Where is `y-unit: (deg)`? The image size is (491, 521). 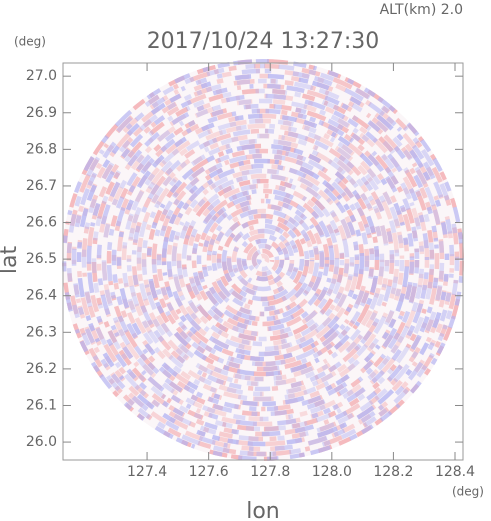 y-unit: (deg) is located at coordinates (30, 42).